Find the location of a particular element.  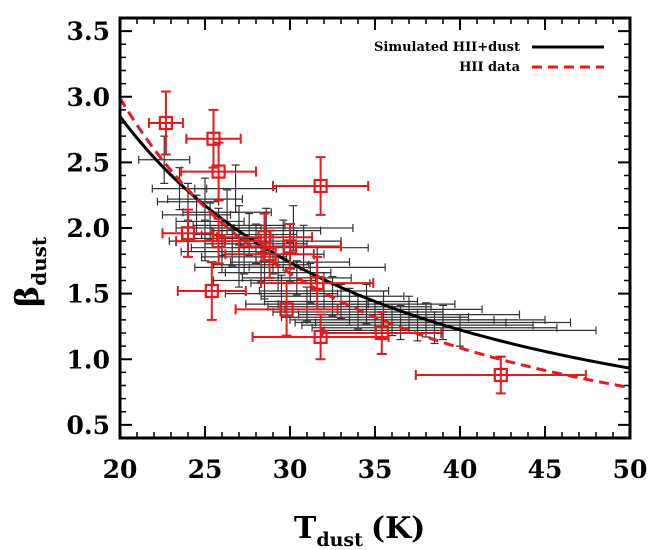

legend-label-simulated: Simulated HII+dust is located at coordinates (447, 47).